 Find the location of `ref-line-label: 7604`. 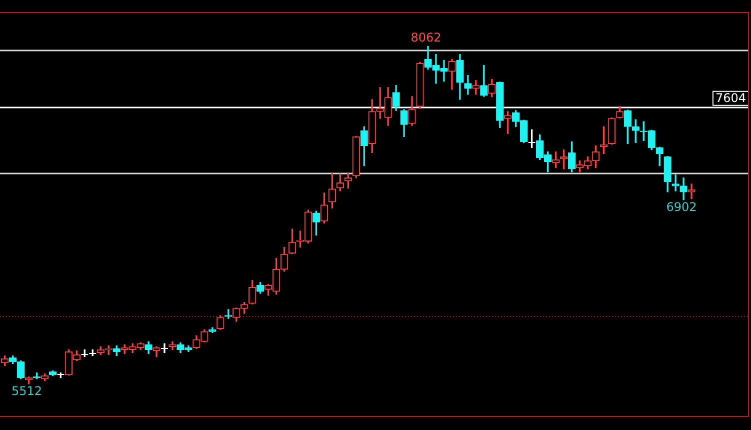

ref-line-label: 7604 is located at coordinates (730, 97).